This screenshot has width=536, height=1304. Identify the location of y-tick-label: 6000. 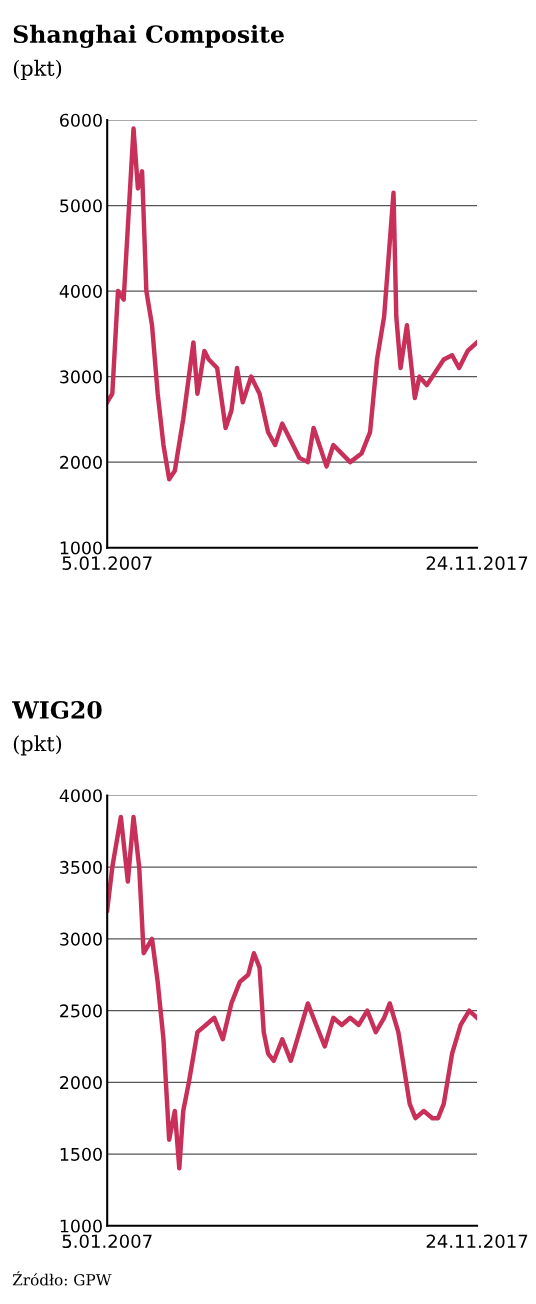
(81, 120).